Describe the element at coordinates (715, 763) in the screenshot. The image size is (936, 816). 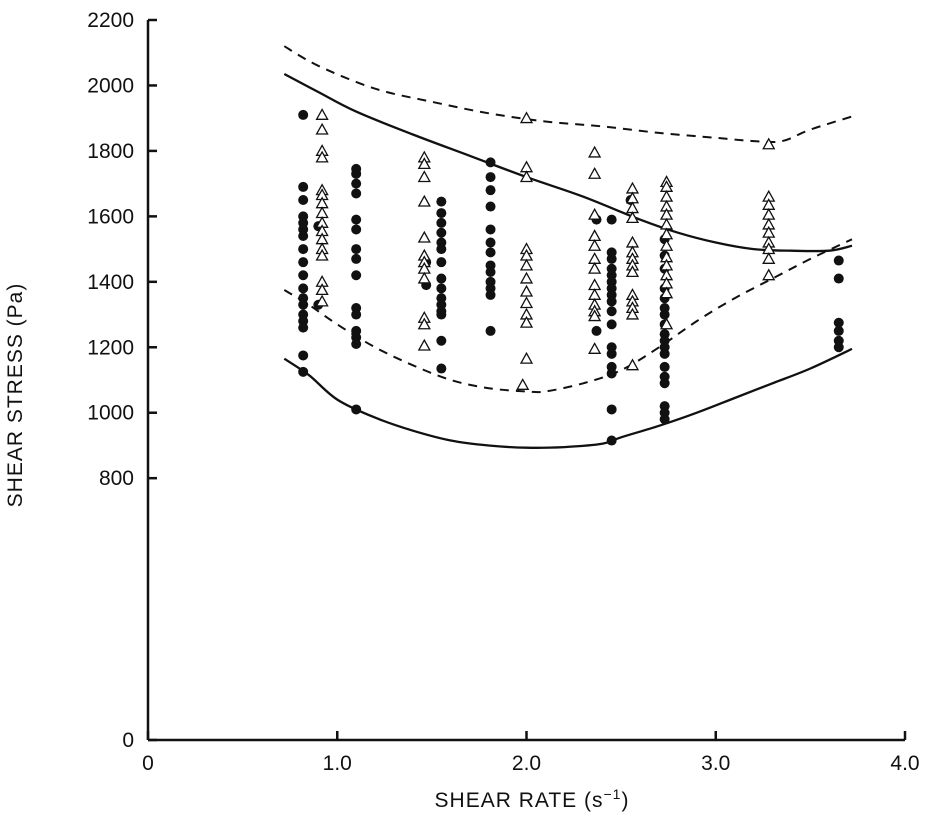
I see `x-tick-label: 3.0` at that location.